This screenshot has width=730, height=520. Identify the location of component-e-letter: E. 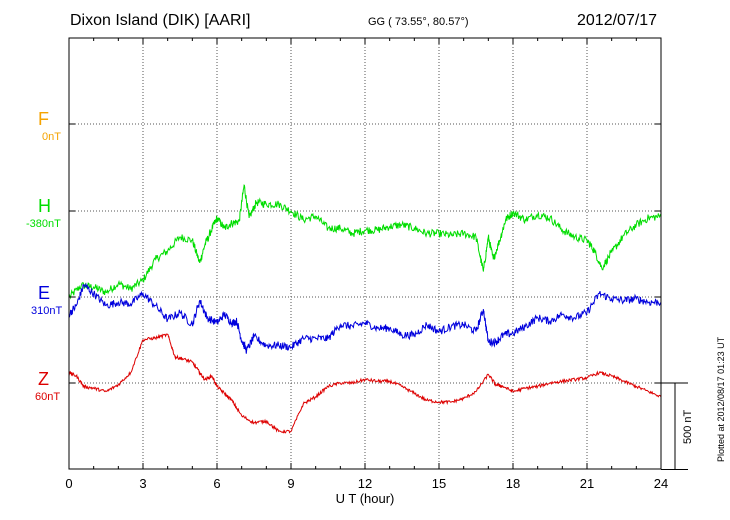
(44, 293).